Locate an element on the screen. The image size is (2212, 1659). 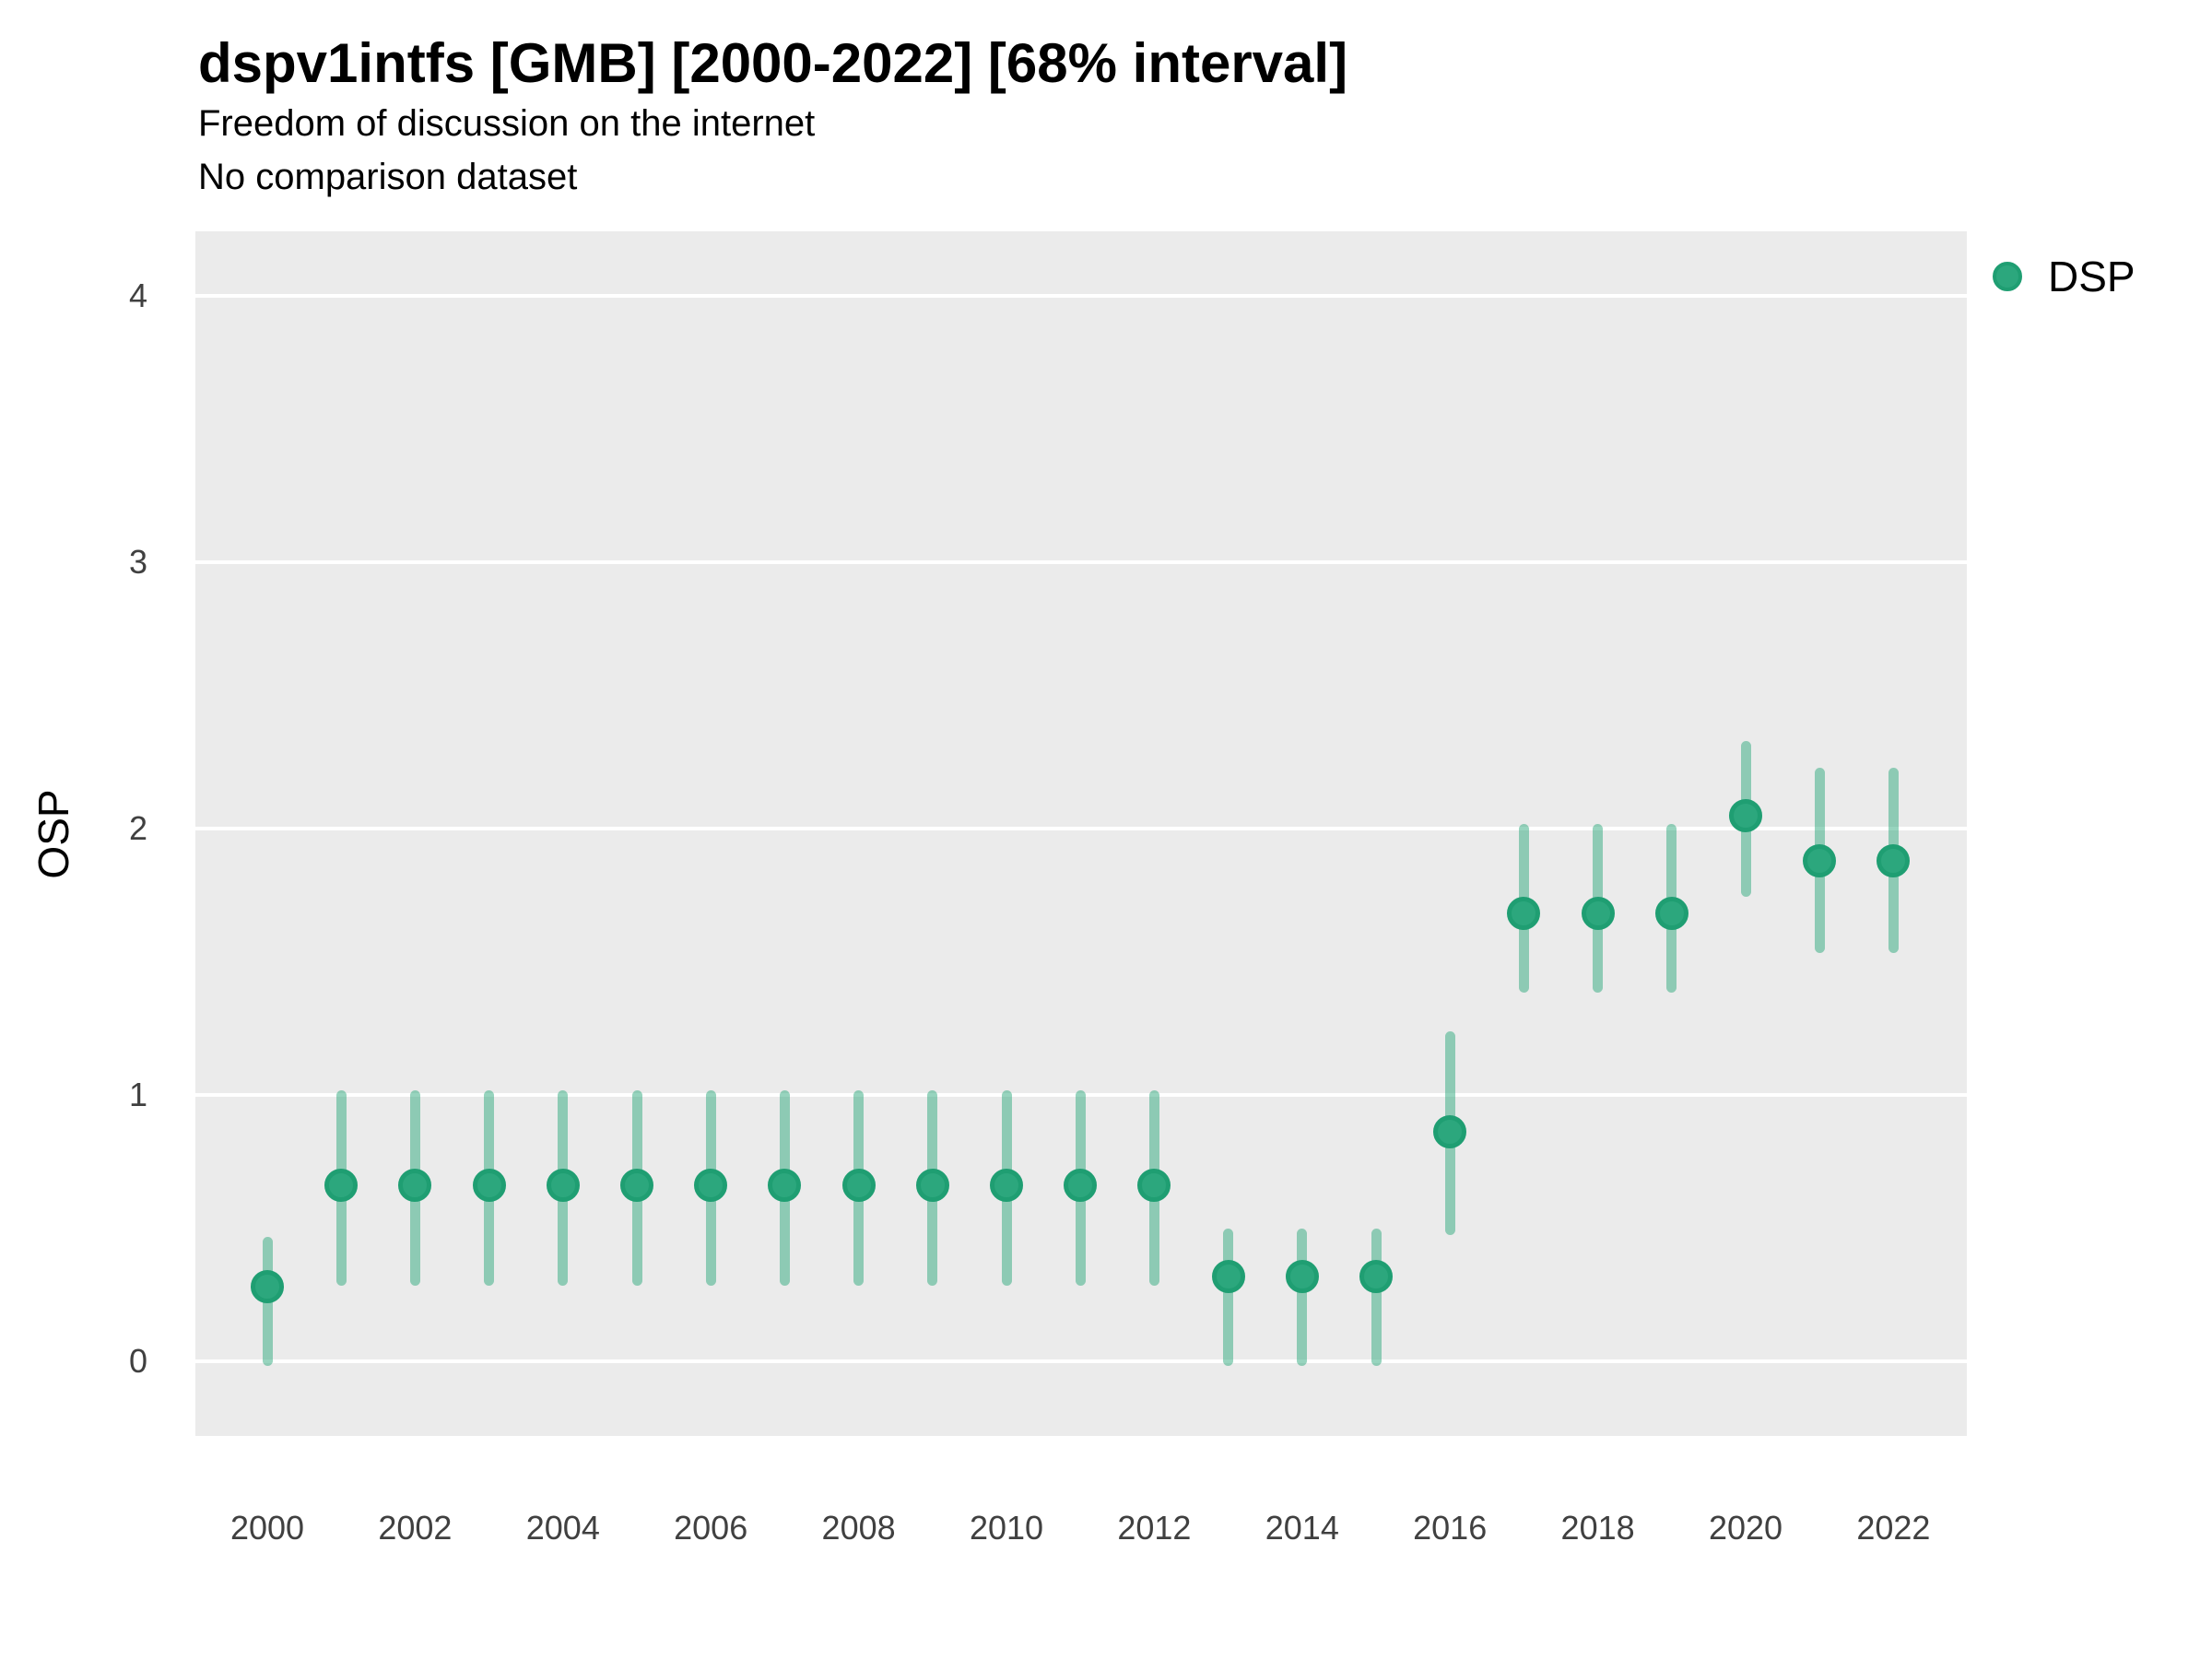
y-tick-label-2: 2 is located at coordinates (137, 828).